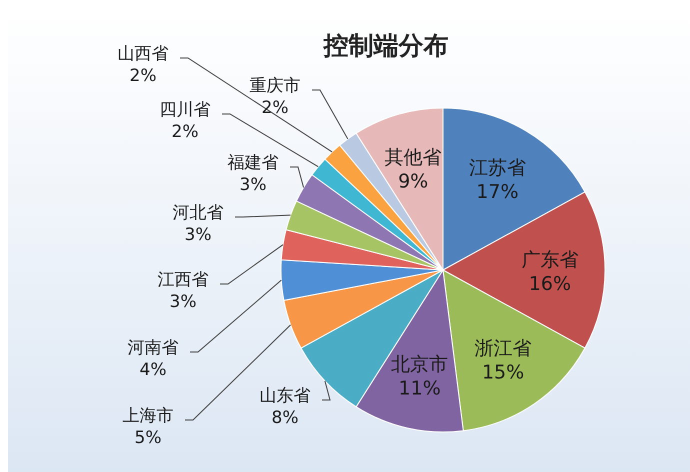 The width and height of the screenshot is (690, 472). Describe the element at coordinates (503, 372) in the screenshot. I see `data-label: 15%` at that location.